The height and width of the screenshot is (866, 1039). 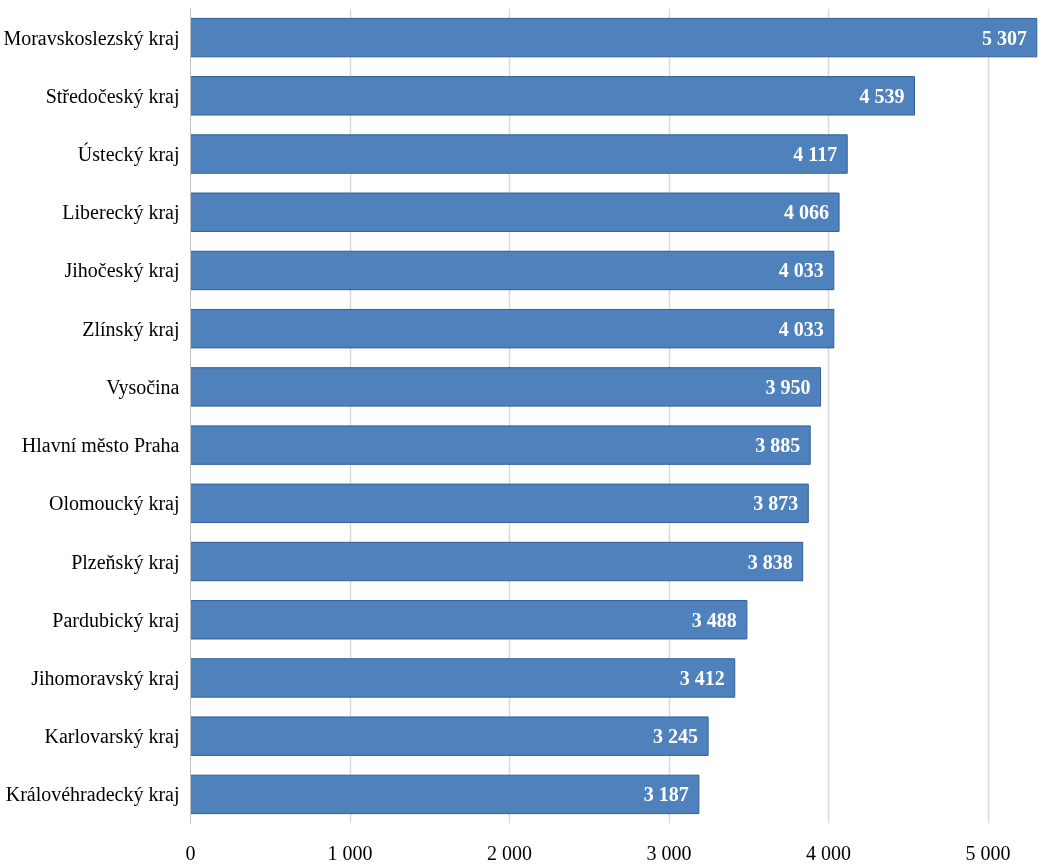 I want to click on x-tick-label: 0, so click(x=190, y=852).